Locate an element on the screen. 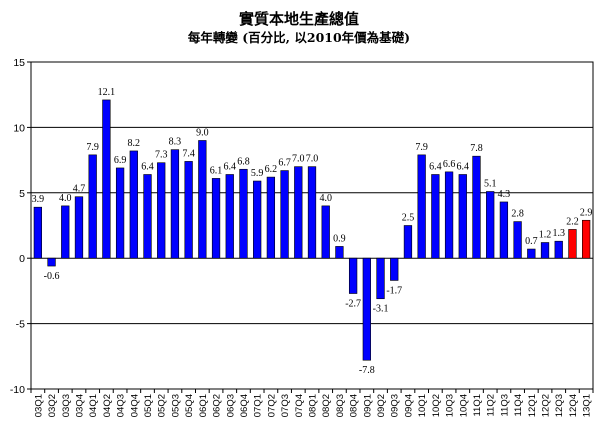 The height and width of the screenshot is (443, 598). y-tick-label: -5 is located at coordinates (20, 325).